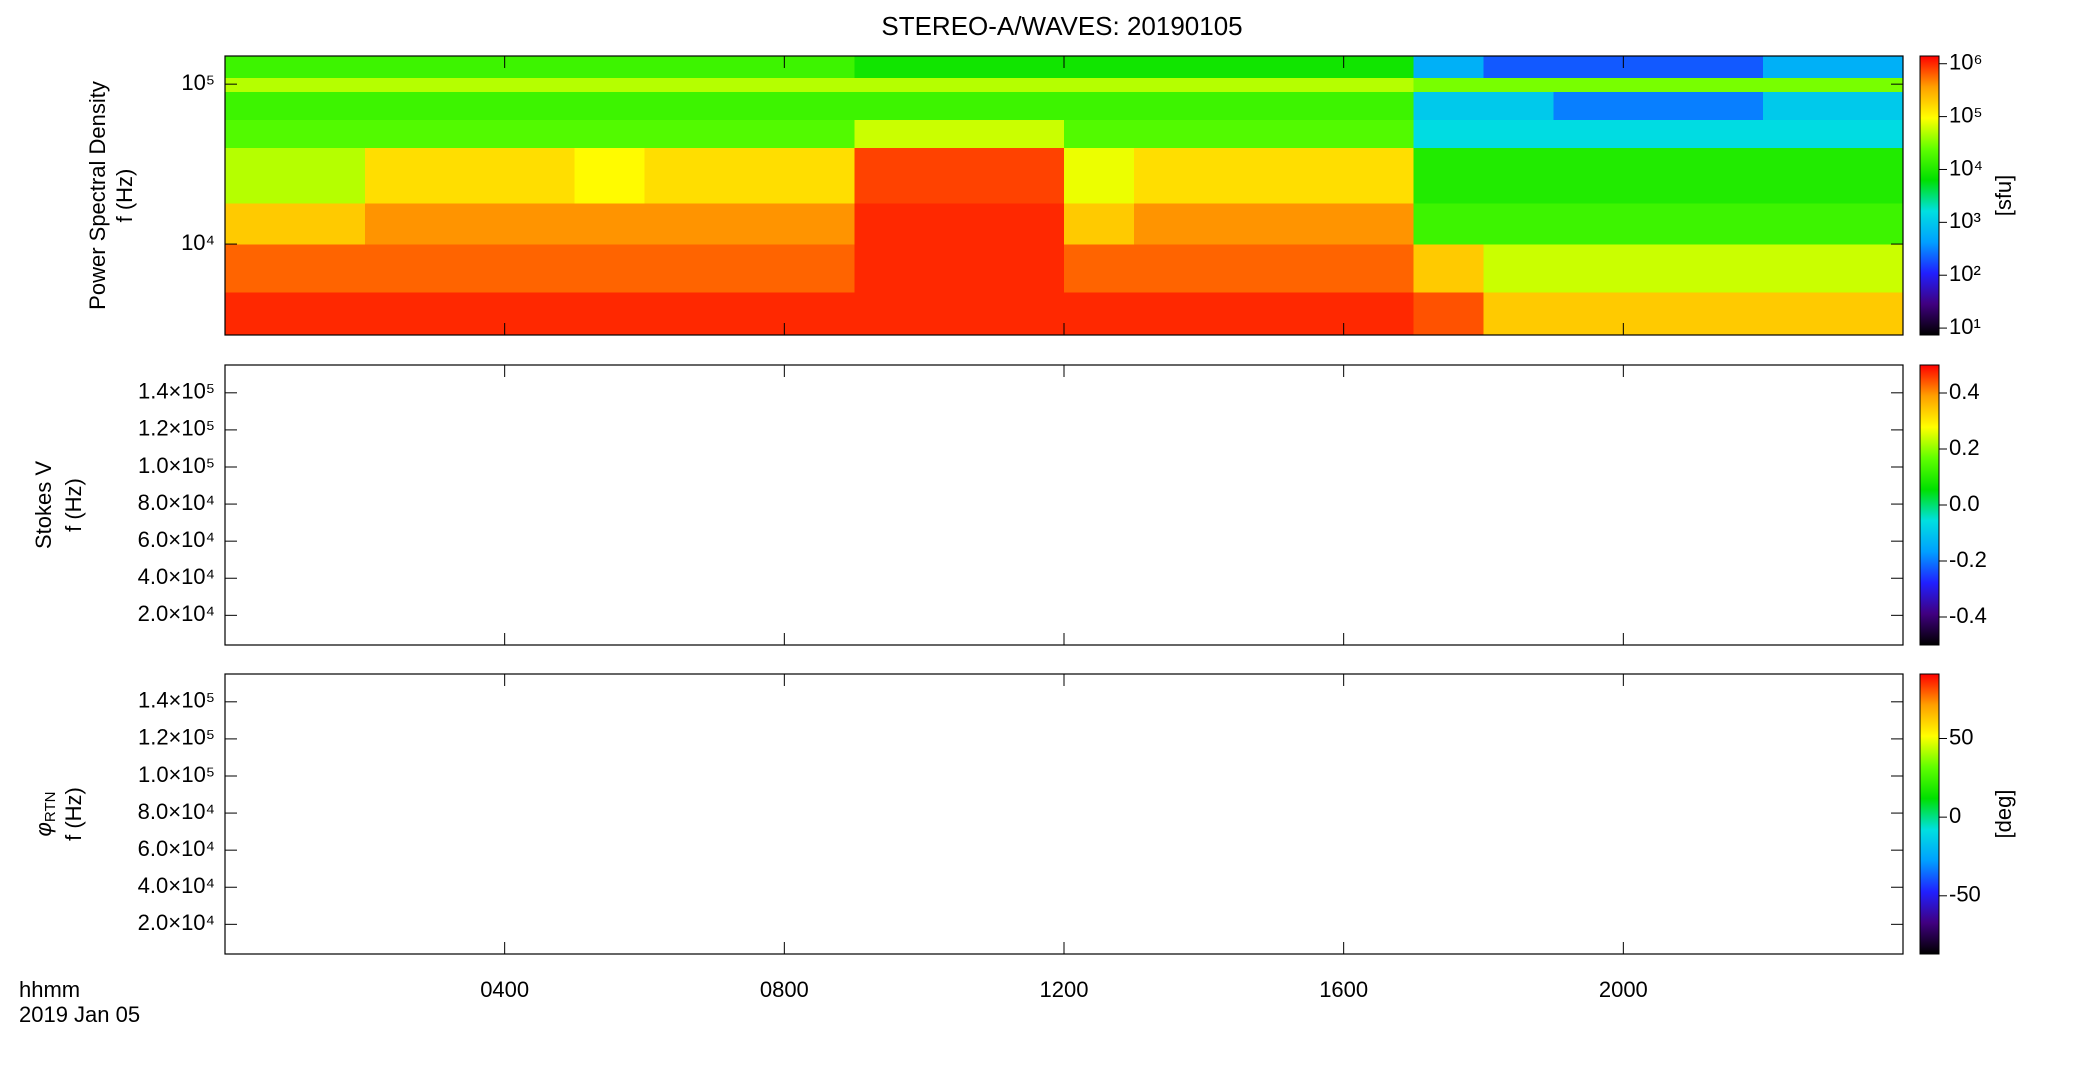  What do you see at coordinates (176, 539) in the screenshot?
I see `y-tick-label: 6.0×10⁴` at bounding box center [176, 539].